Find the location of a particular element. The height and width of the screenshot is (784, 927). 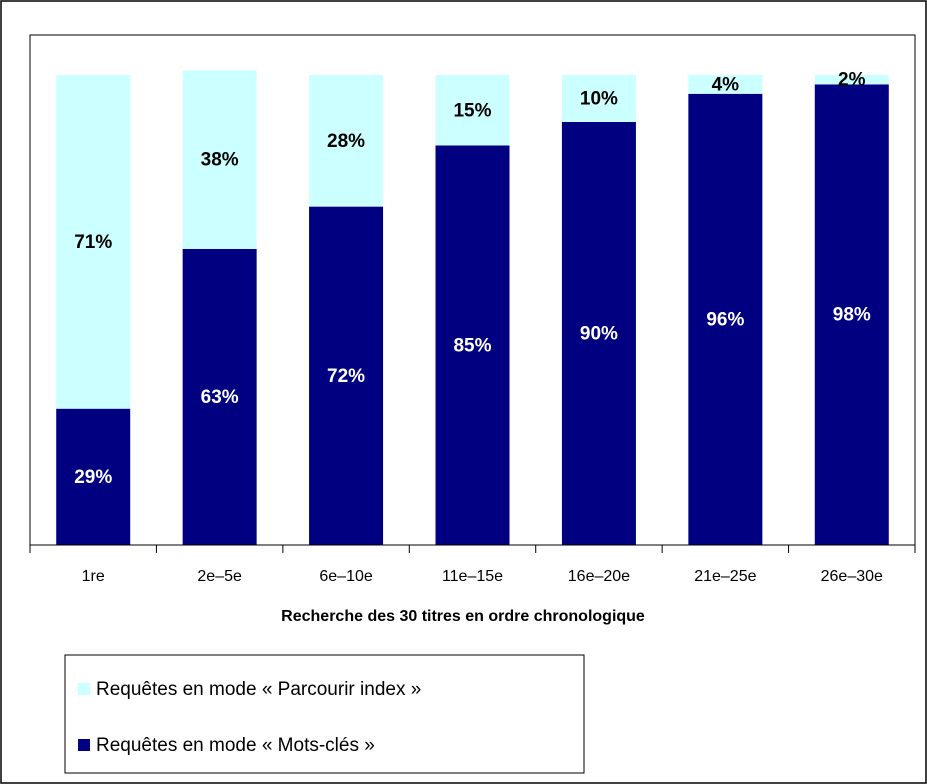

data-label: 72% is located at coordinates (346, 376).